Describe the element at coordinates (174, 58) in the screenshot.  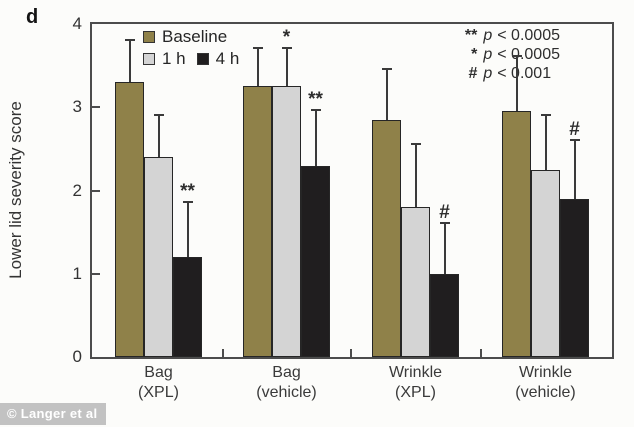
I see `legend-label: 1 h` at that location.